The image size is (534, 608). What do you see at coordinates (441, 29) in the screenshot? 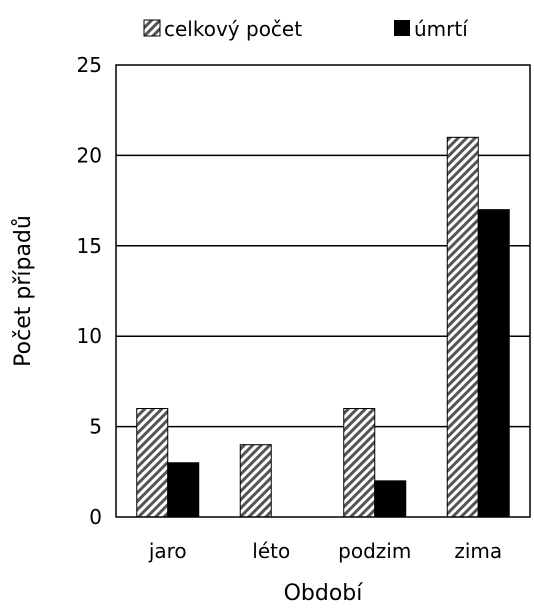
I see `legend-label-umrti: úmrtí` at bounding box center [441, 29].